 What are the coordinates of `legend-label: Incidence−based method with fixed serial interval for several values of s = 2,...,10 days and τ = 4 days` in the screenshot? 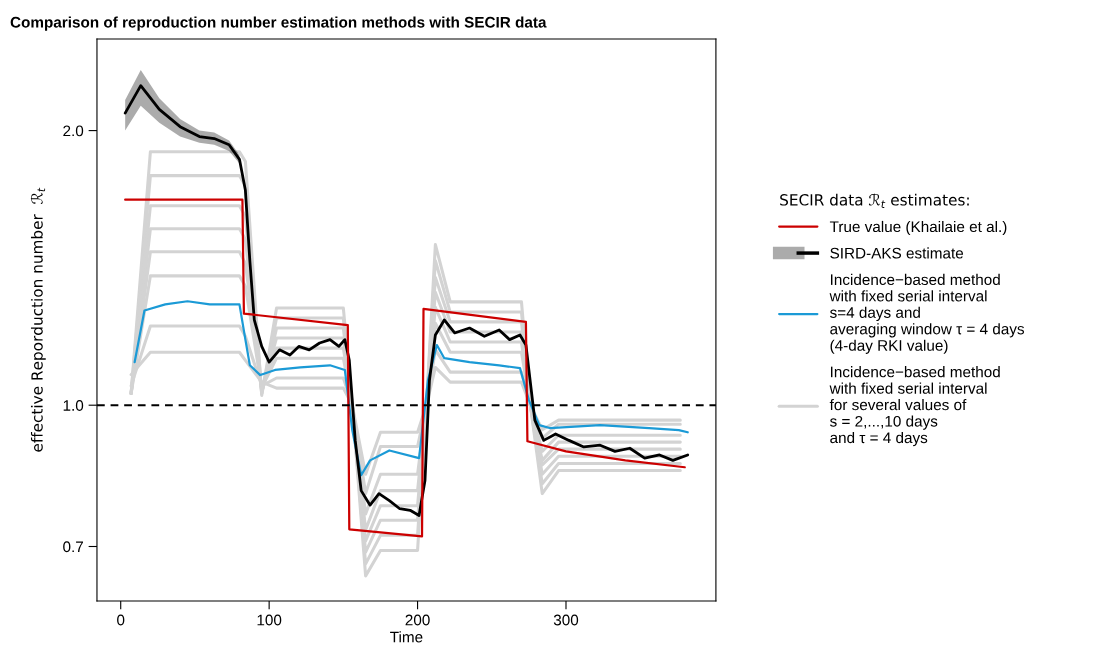 It's located at (914, 406).